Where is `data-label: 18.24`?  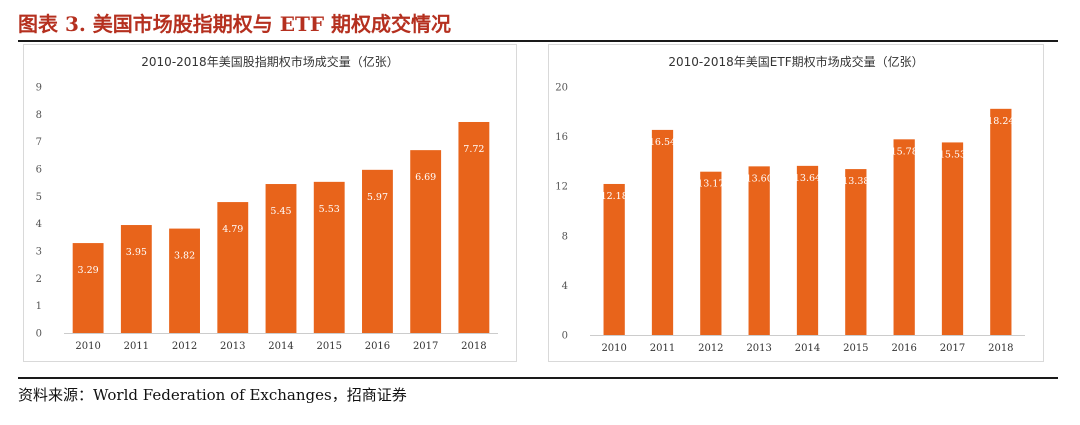
data-label: 18.24 is located at coordinates (1000, 121).